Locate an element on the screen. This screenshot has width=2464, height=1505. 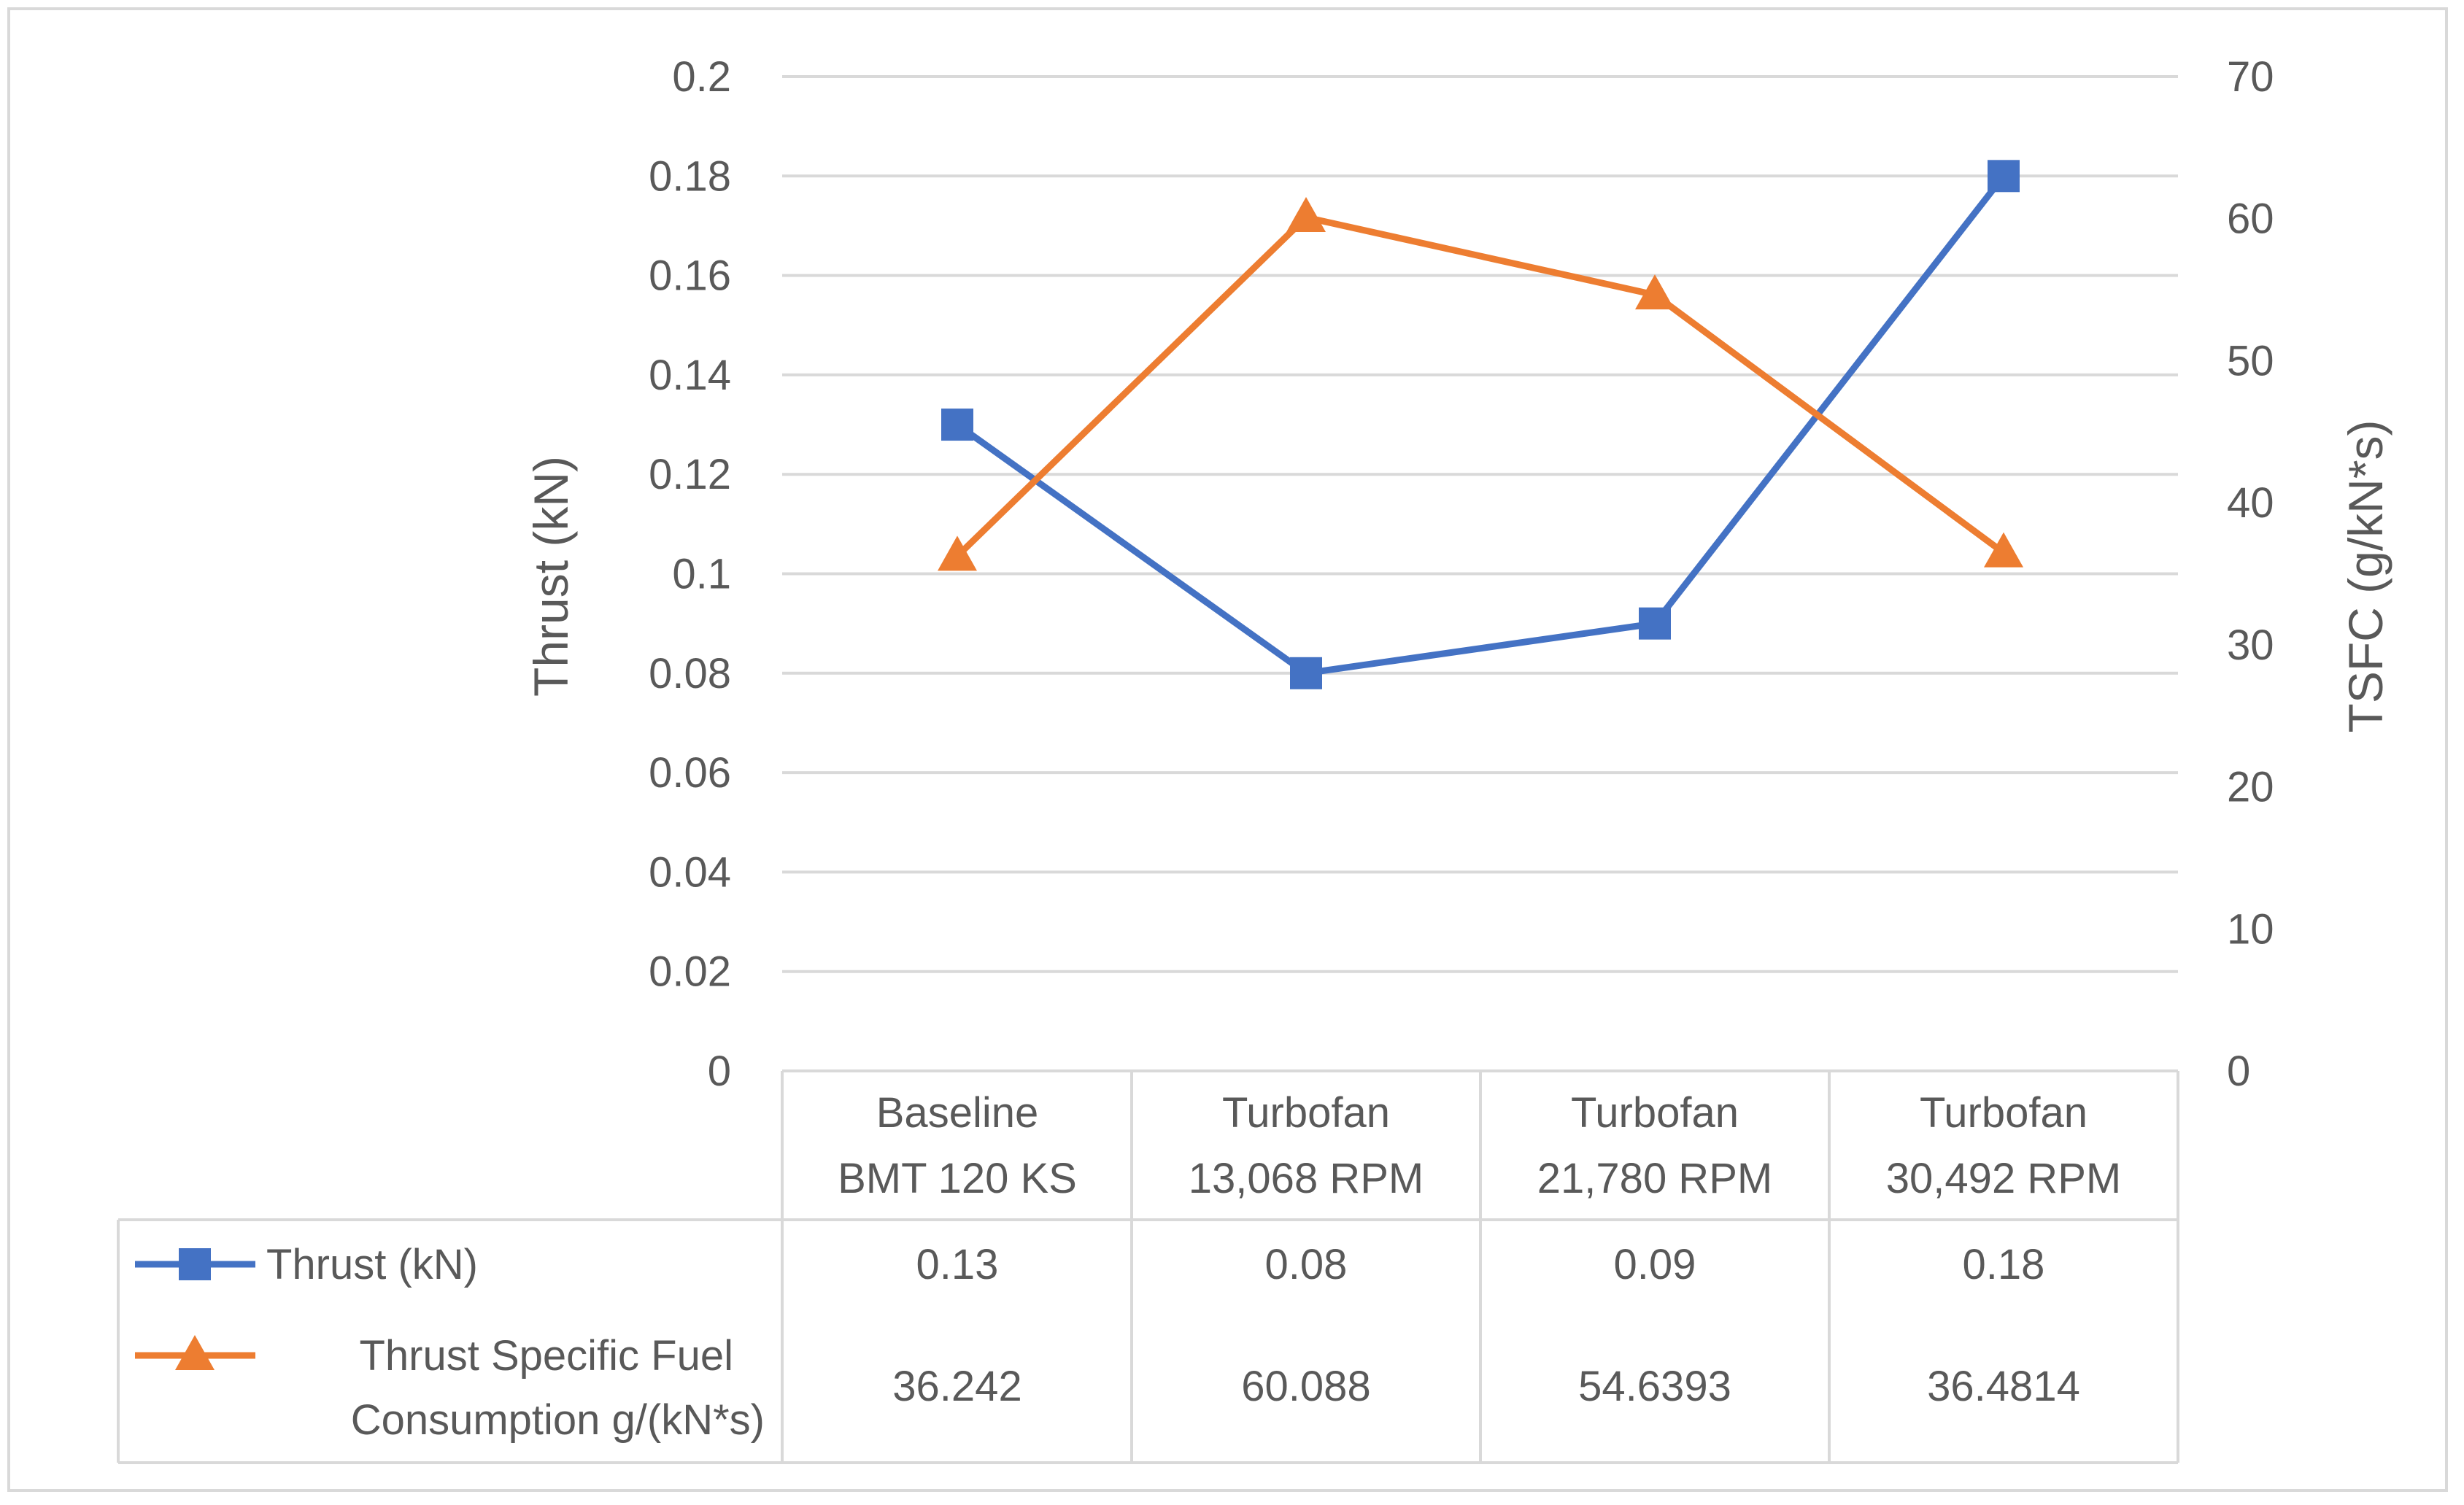
table-value: 0.18 is located at coordinates (2004, 1264).